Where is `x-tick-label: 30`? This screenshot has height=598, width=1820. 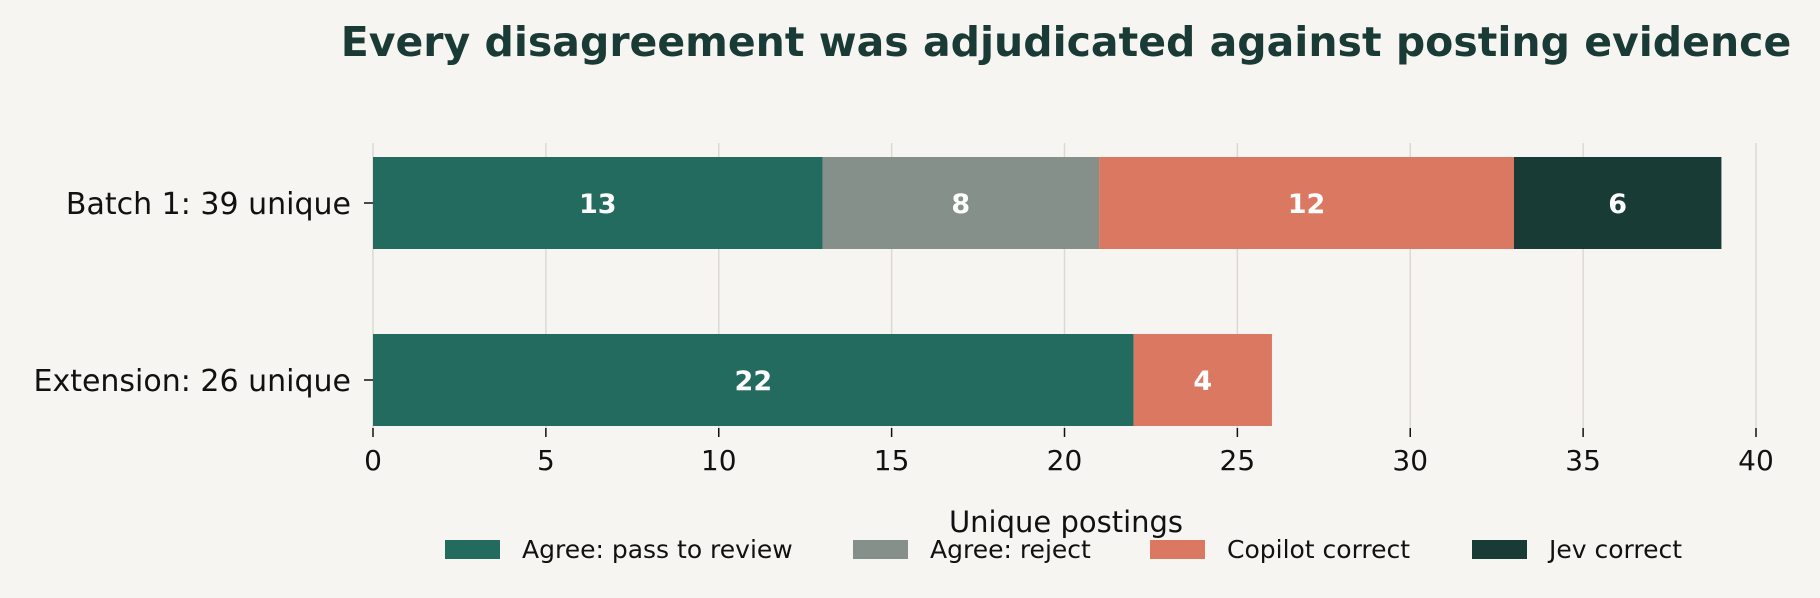 x-tick-label: 30 is located at coordinates (1410, 460).